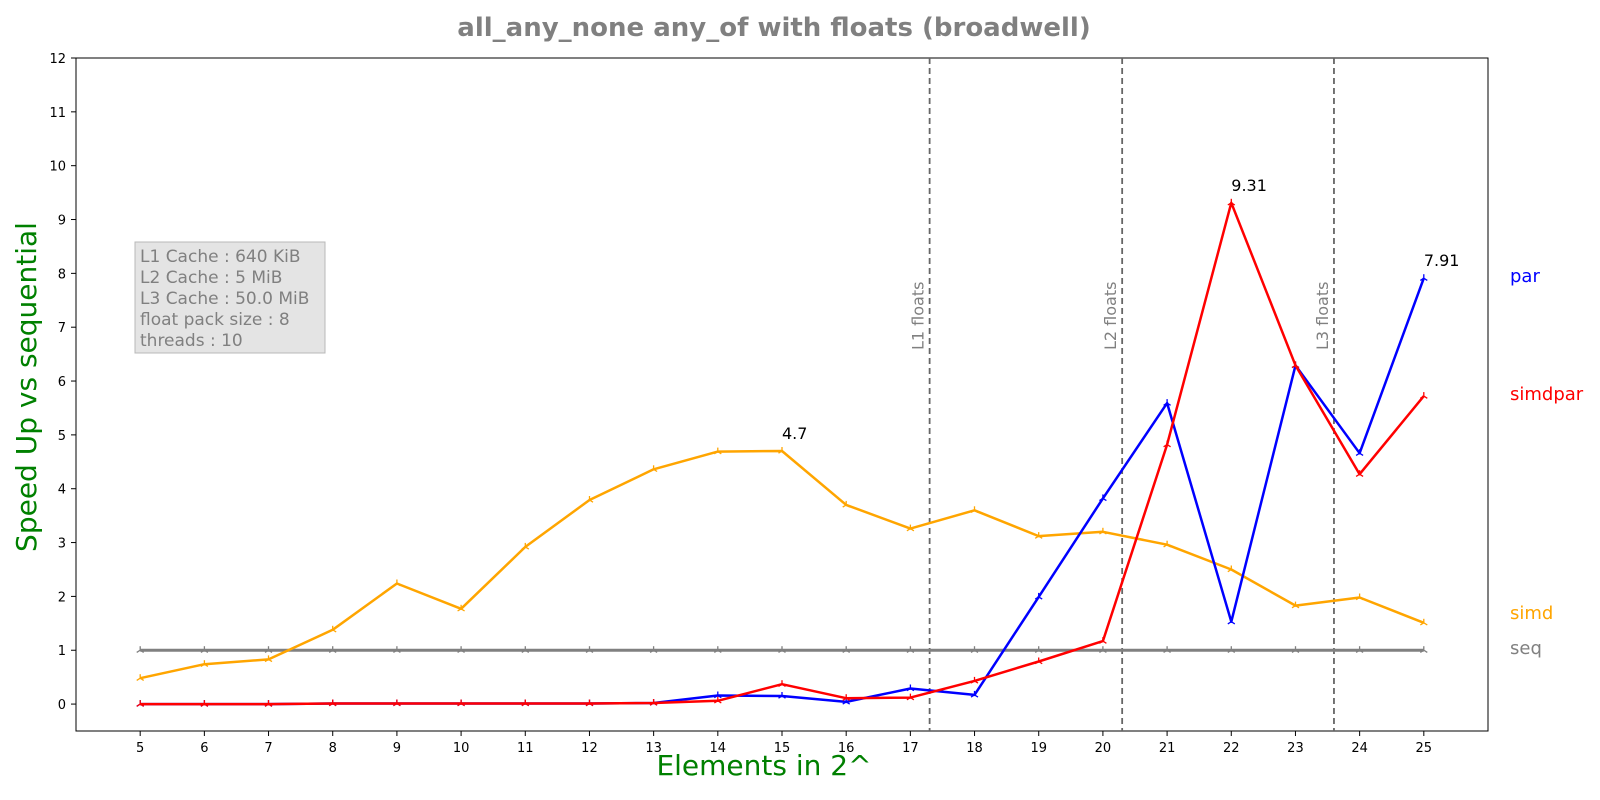 Image resolution: width=1600 pixels, height=800 pixels. Describe the element at coordinates (1547, 394) in the screenshot. I see `legend-label-simdpar: simdpar` at that location.